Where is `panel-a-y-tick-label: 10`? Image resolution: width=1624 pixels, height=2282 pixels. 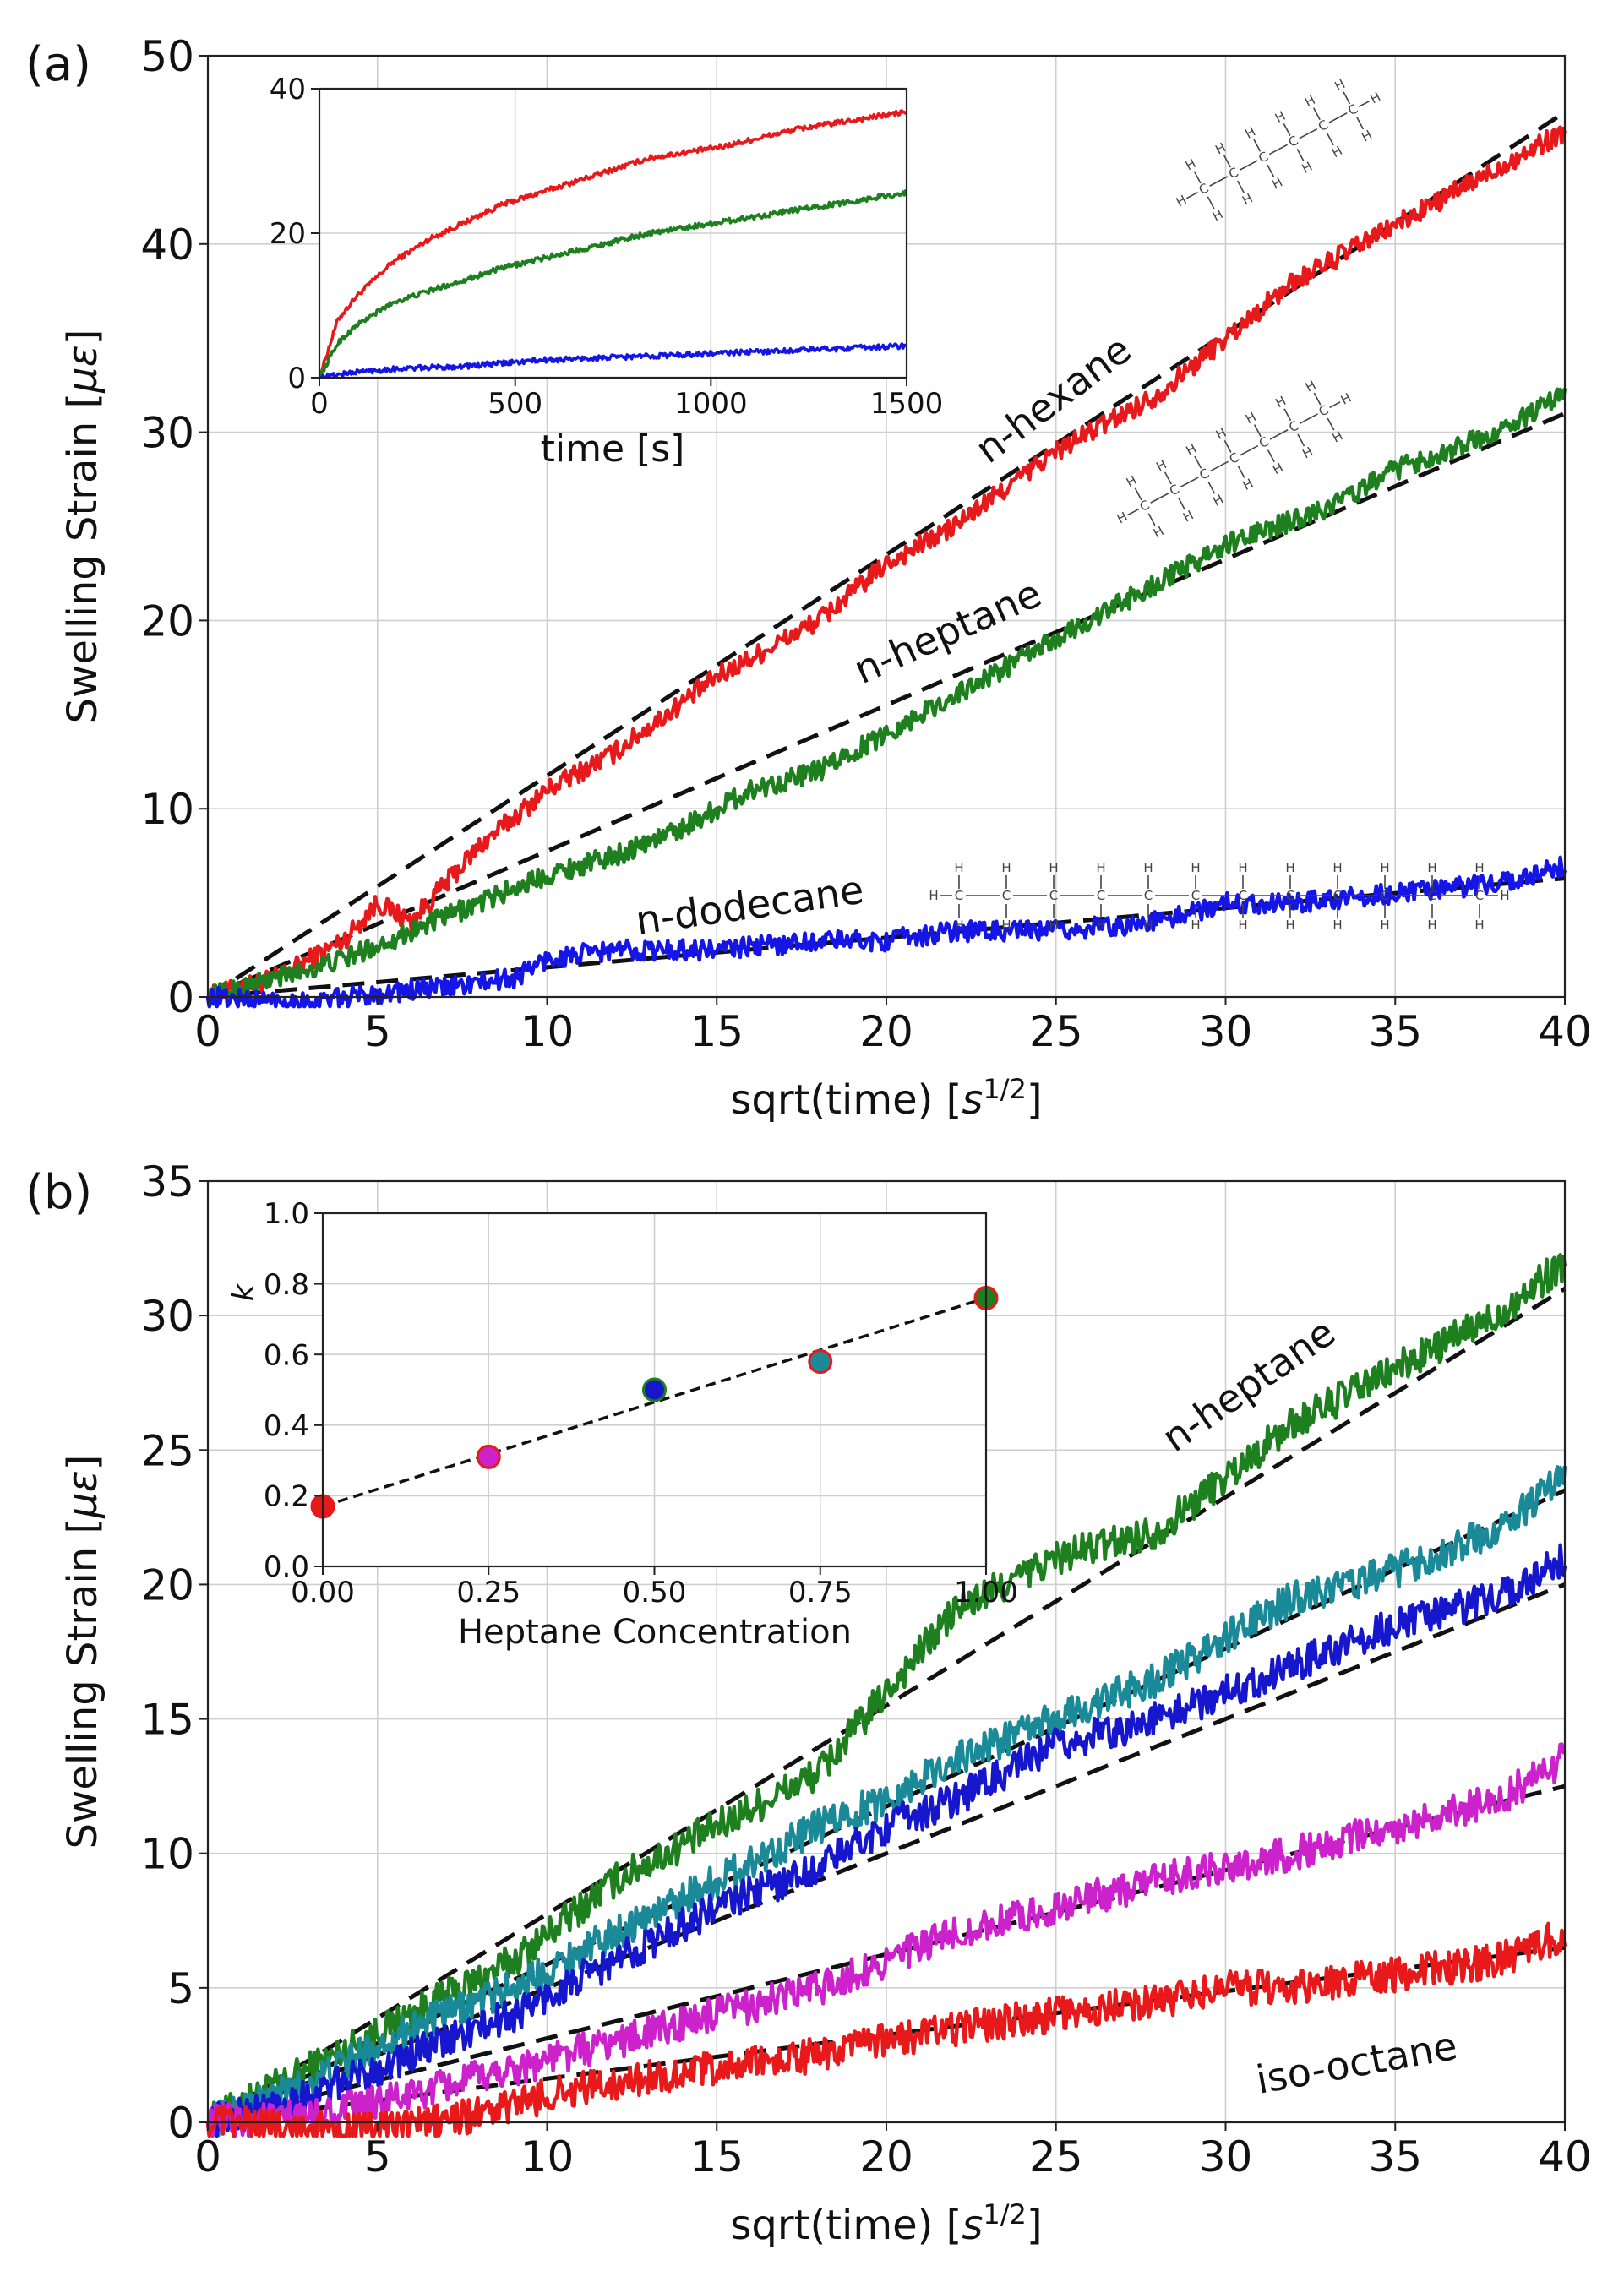 panel-a-y-tick-label: 10 is located at coordinates (167, 809).